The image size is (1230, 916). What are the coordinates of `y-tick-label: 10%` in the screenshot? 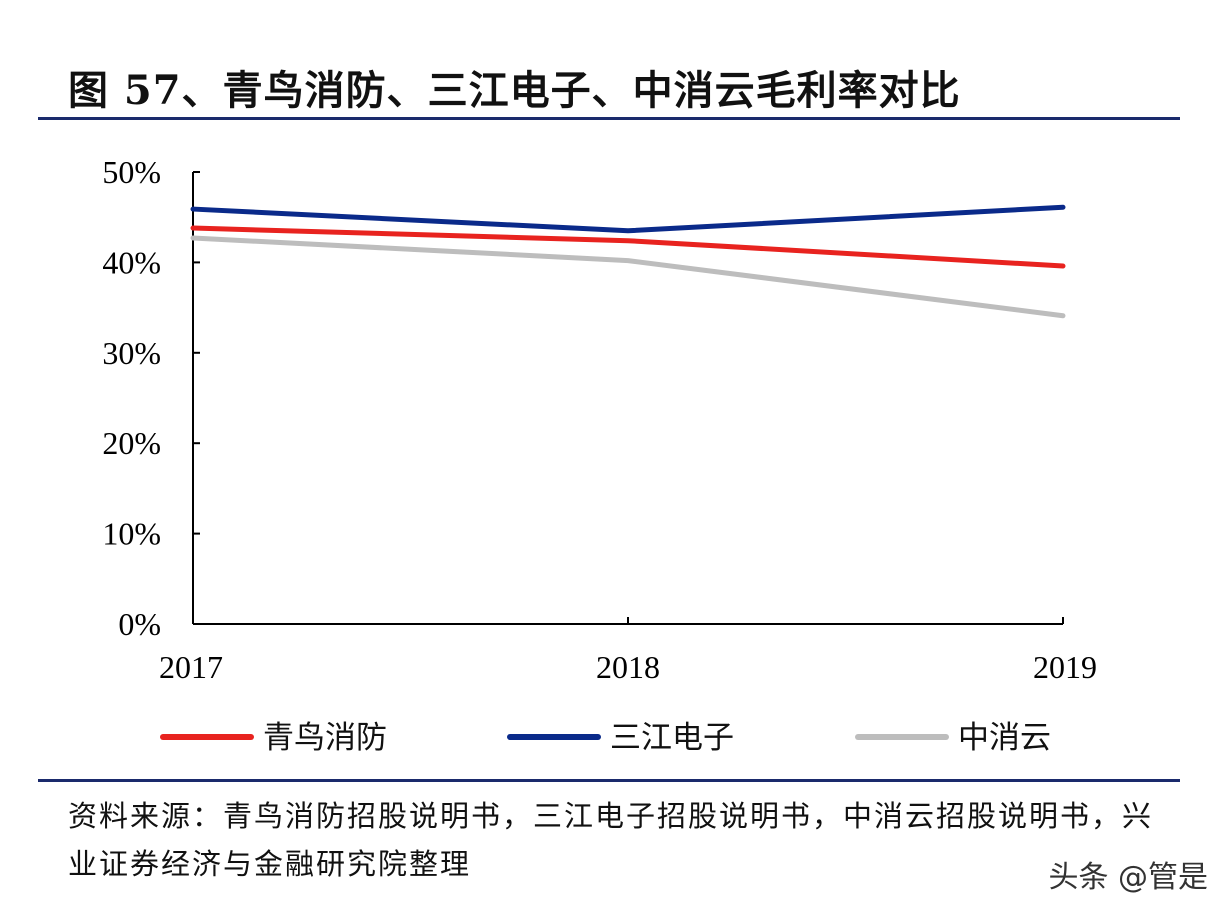 It's located at (131, 534).